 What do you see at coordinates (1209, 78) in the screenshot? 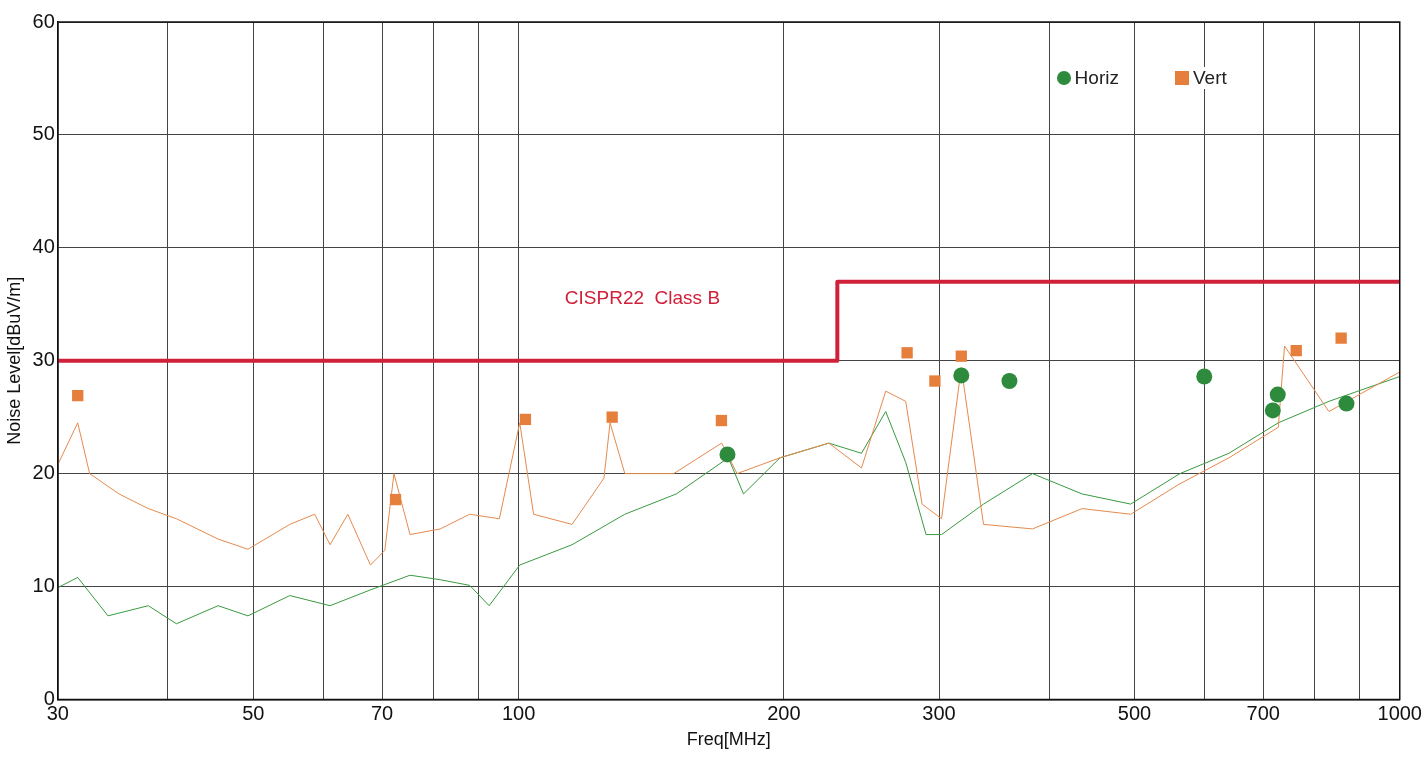
I see `legend-label: Vert` at bounding box center [1209, 78].